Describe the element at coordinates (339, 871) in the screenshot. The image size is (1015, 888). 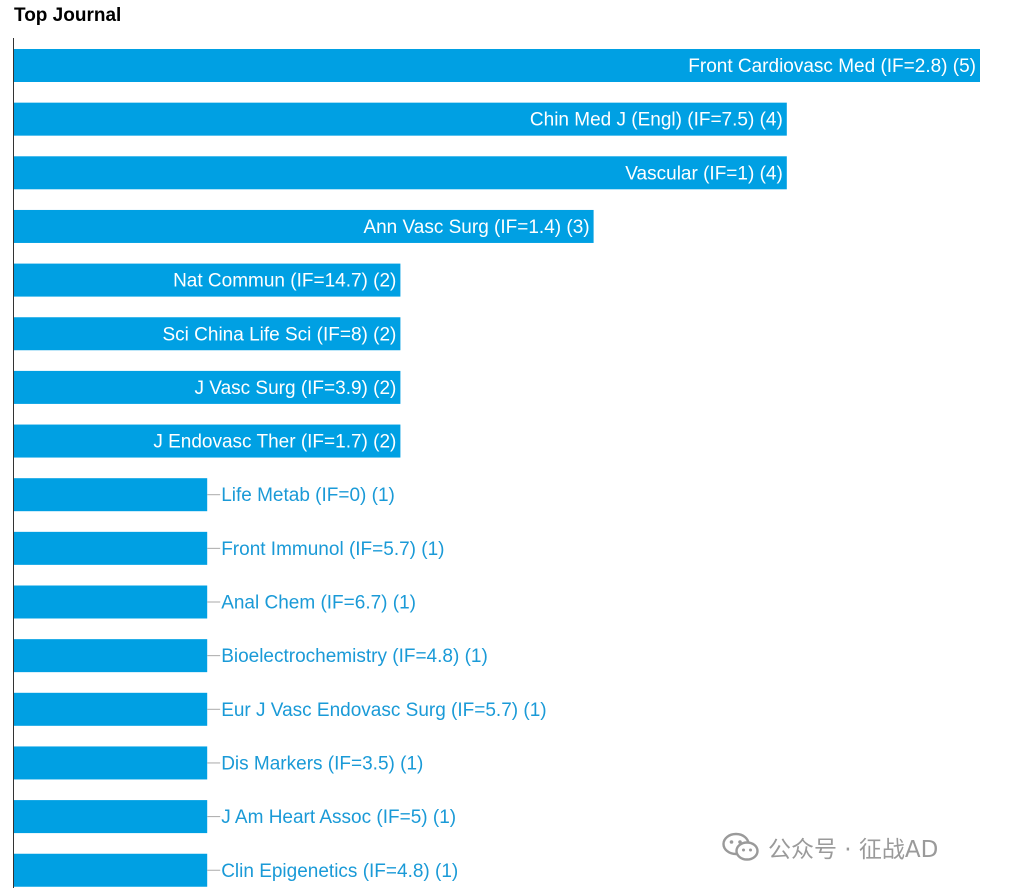
I see `bar-label: Clin Epigenetics (IF=4.8) (1)` at that location.